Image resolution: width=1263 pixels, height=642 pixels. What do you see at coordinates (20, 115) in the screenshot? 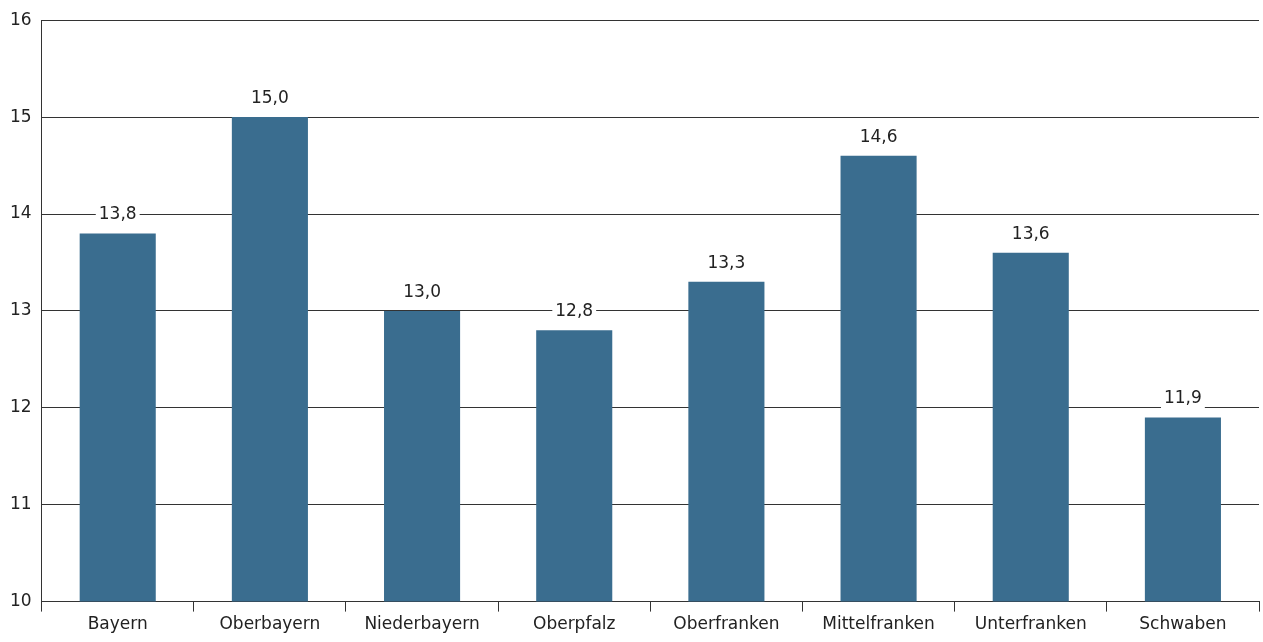
I see `y-tick-label: 15` at bounding box center [20, 115].